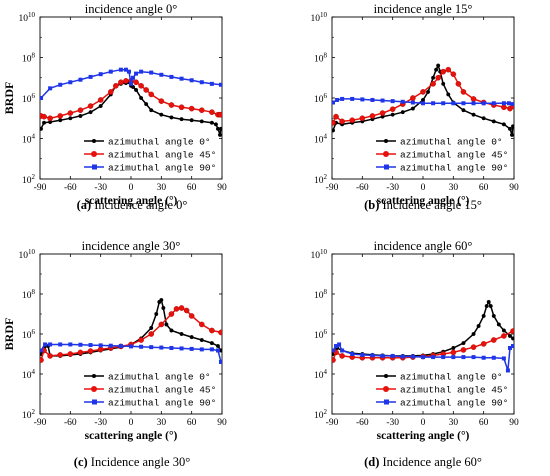  What do you see at coordinates (222, 423) in the screenshot?
I see `x-tick-label: 90` at bounding box center [222, 423].